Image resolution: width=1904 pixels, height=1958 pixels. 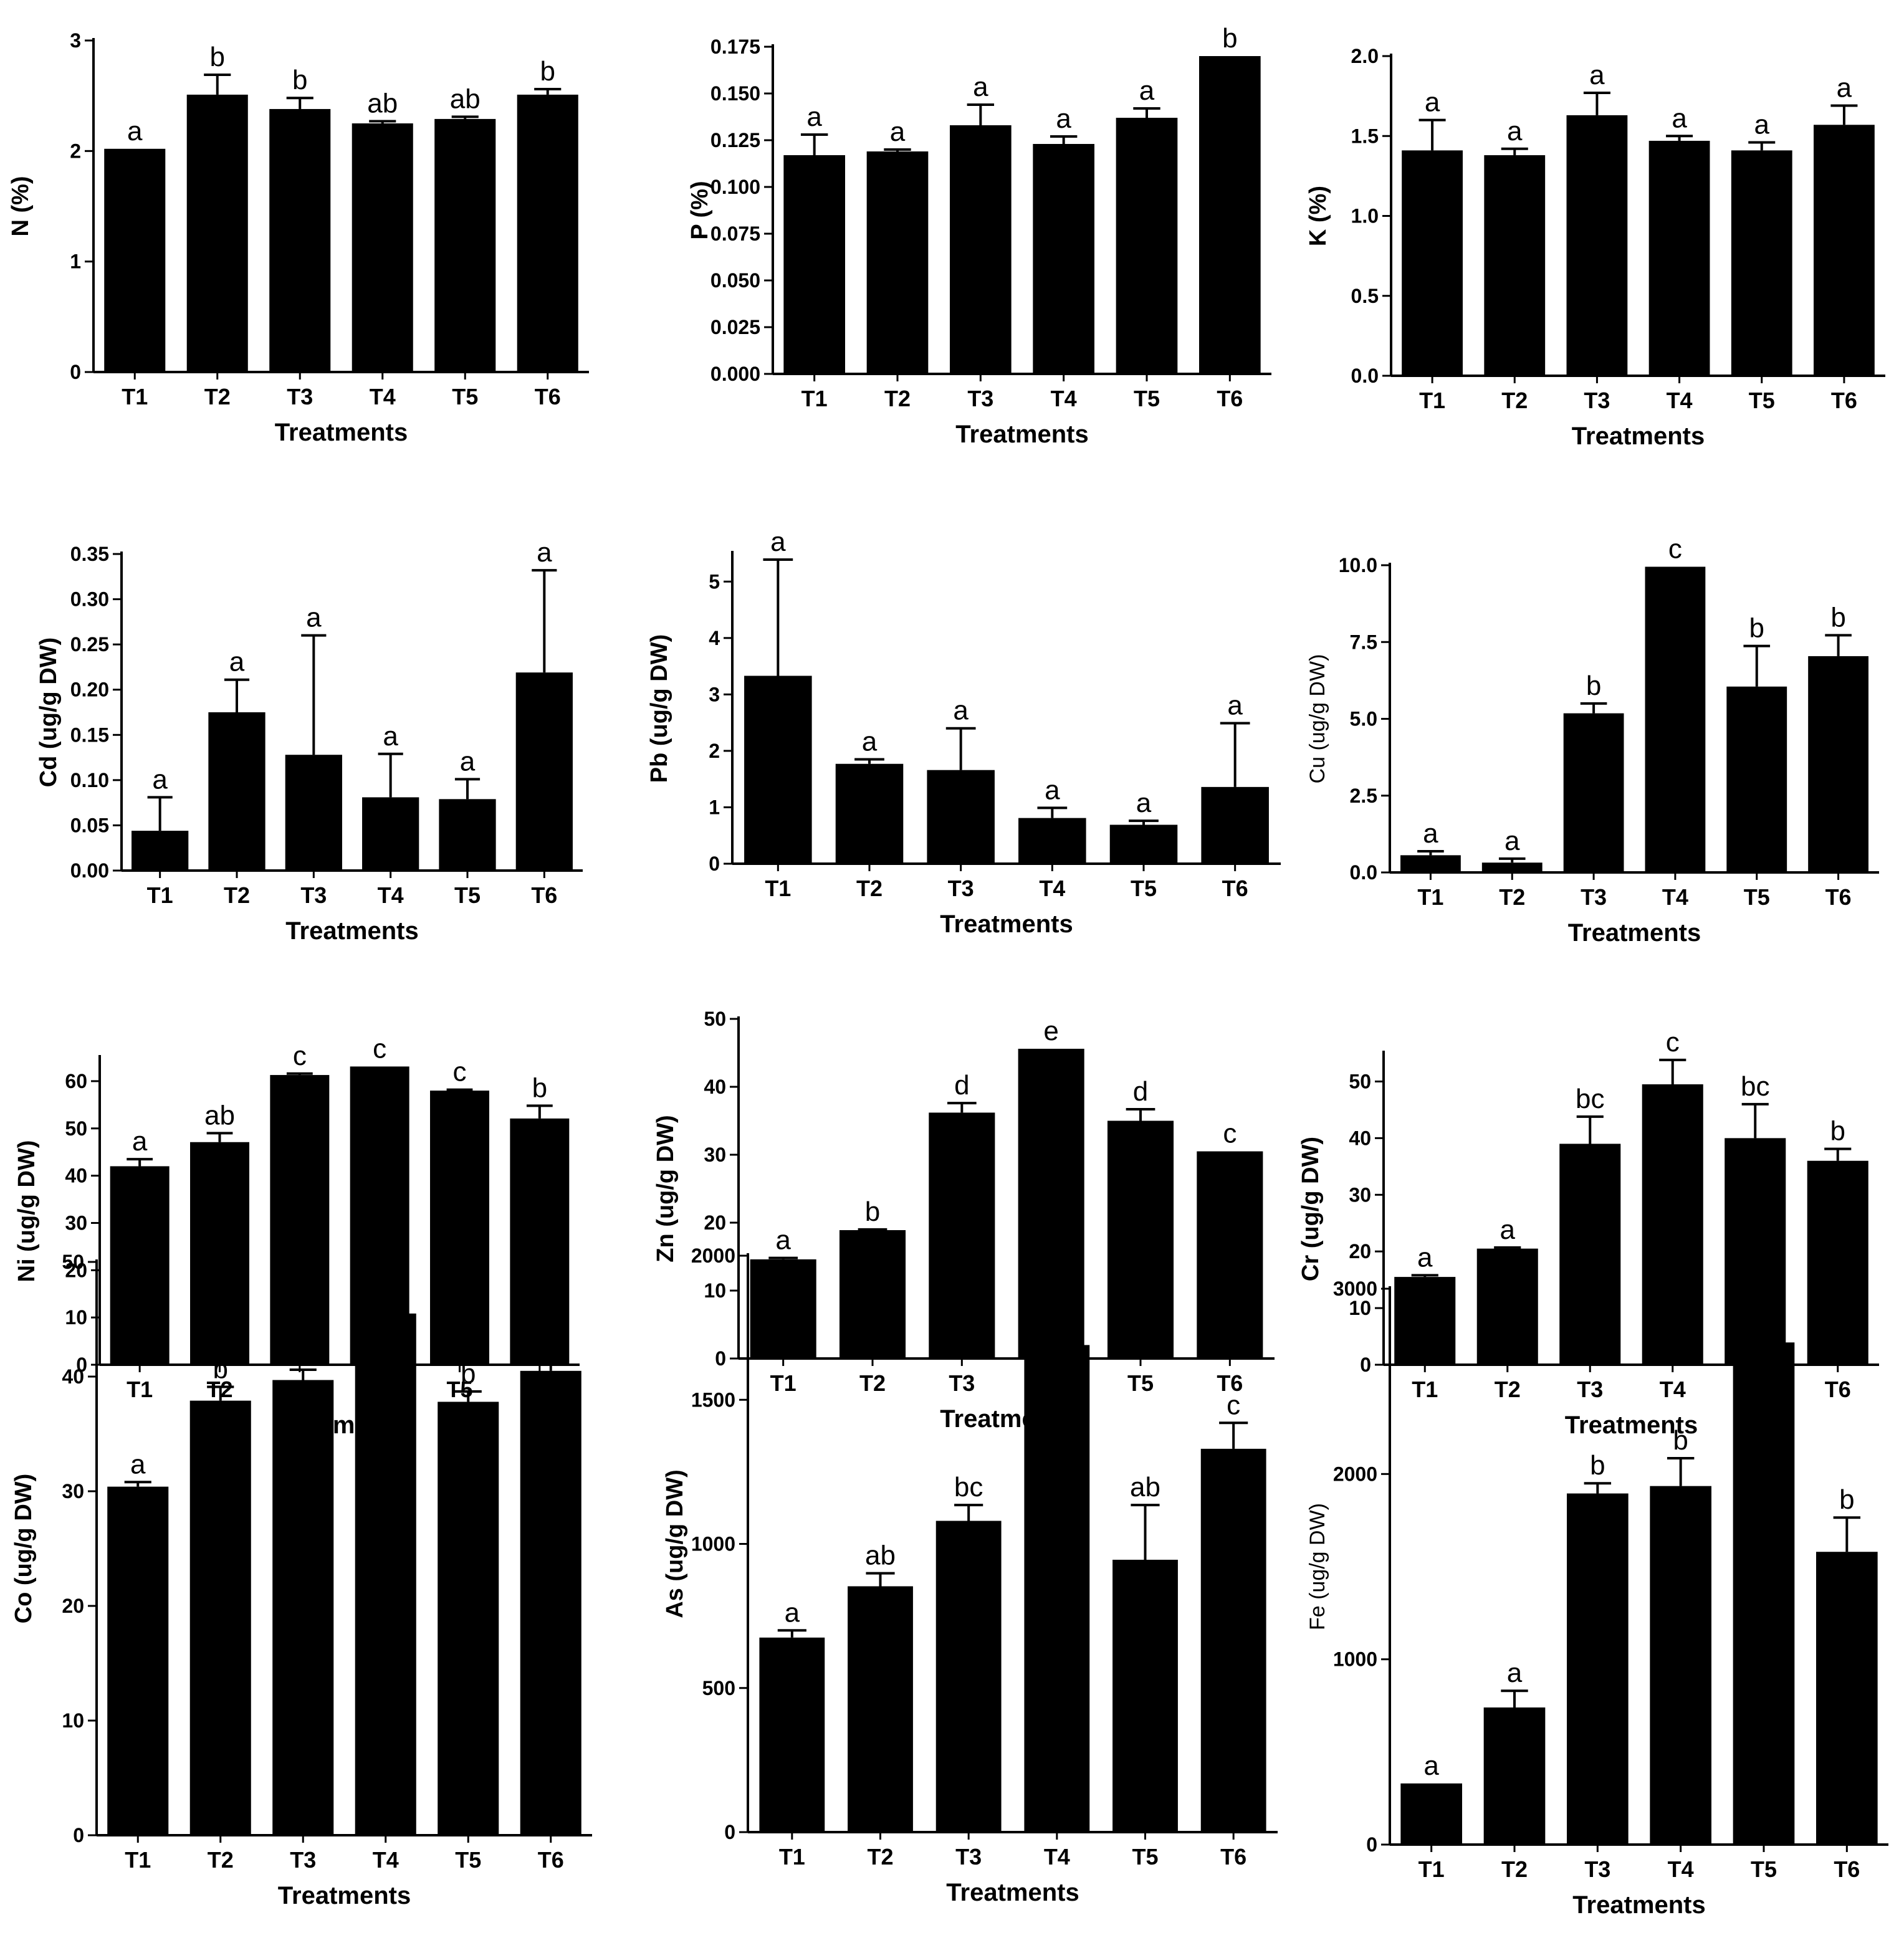 I want to click on n-category-label: T5, so click(x=465, y=397).